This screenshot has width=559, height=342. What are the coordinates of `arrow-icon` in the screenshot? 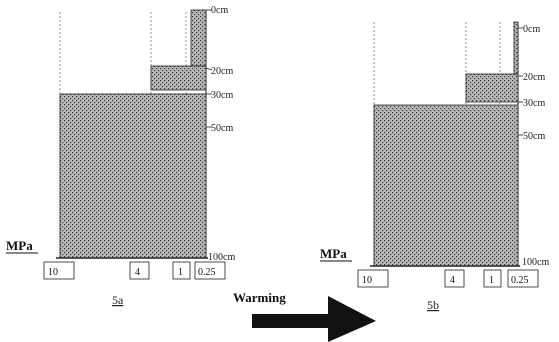 It's located at (314, 319).